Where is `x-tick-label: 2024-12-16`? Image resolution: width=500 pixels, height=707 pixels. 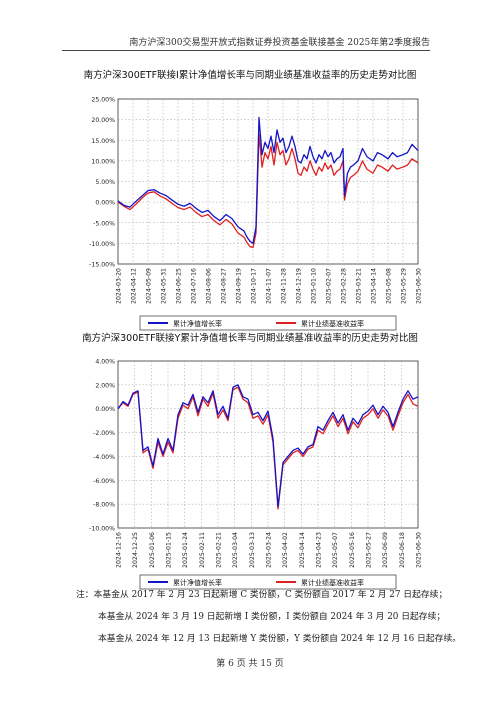
x-tick-label: 2024-12-16 is located at coordinates (119, 550).